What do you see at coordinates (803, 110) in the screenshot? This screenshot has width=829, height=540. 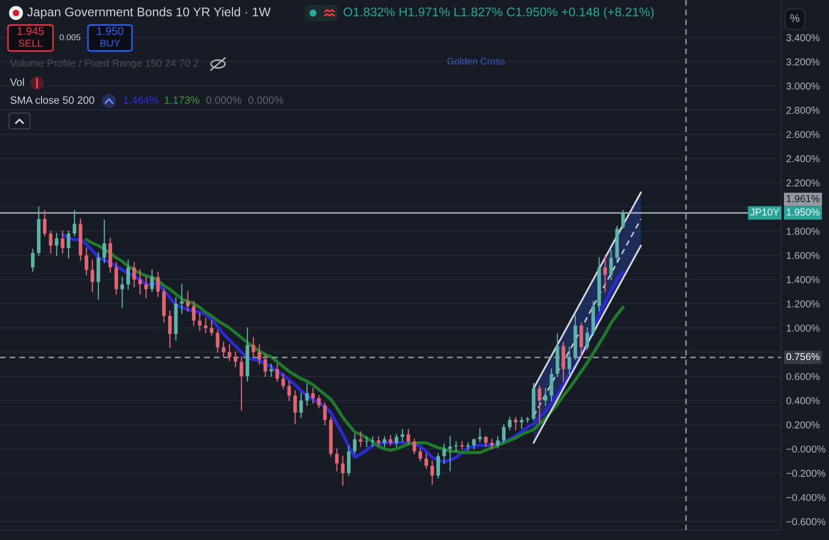 I see `y-tick-label: 2.800%` at bounding box center [803, 110].